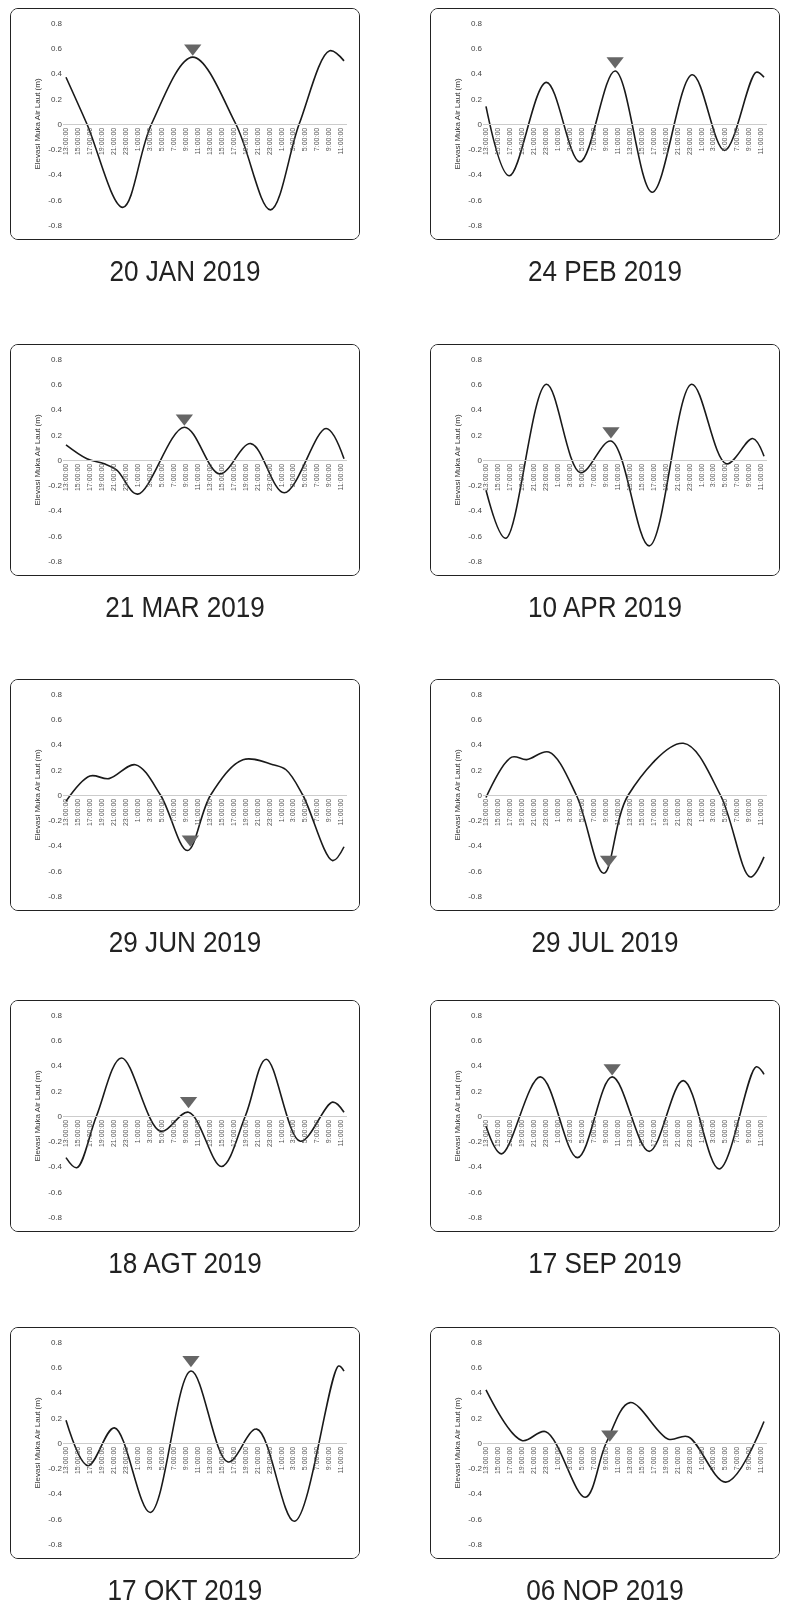  Describe the element at coordinates (185, 1263) in the screenshot. I see `text: 18 AGT 2019` at that location.